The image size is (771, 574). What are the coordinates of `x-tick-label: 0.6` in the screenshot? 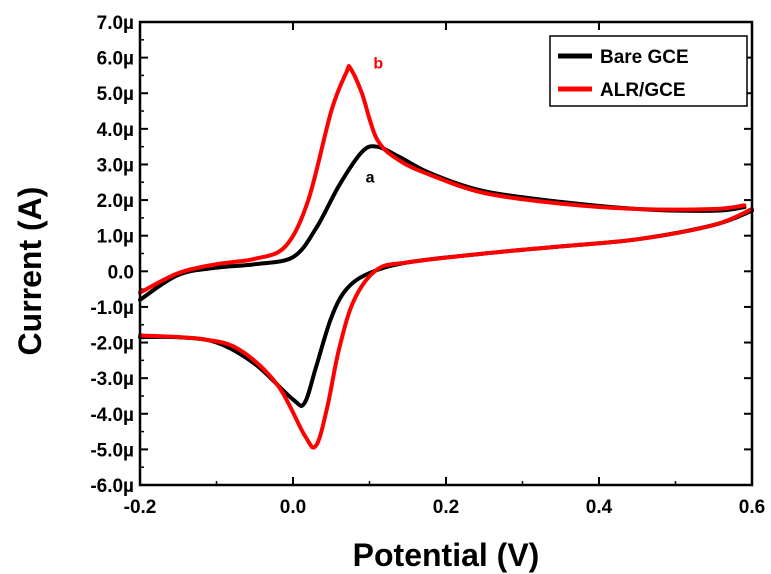 It's located at (752, 507).